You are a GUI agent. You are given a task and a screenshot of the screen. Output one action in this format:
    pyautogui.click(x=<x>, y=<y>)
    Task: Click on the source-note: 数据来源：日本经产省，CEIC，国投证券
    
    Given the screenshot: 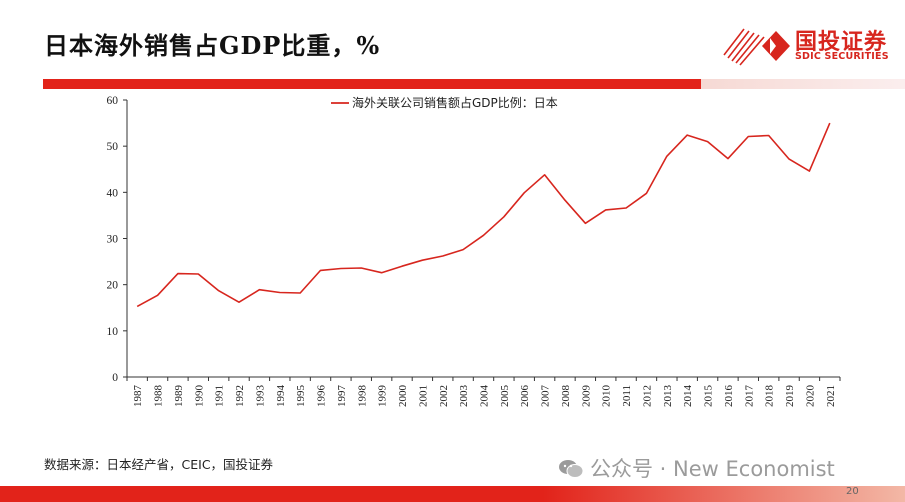 What is the action you would take?
    pyautogui.click(x=159, y=464)
    